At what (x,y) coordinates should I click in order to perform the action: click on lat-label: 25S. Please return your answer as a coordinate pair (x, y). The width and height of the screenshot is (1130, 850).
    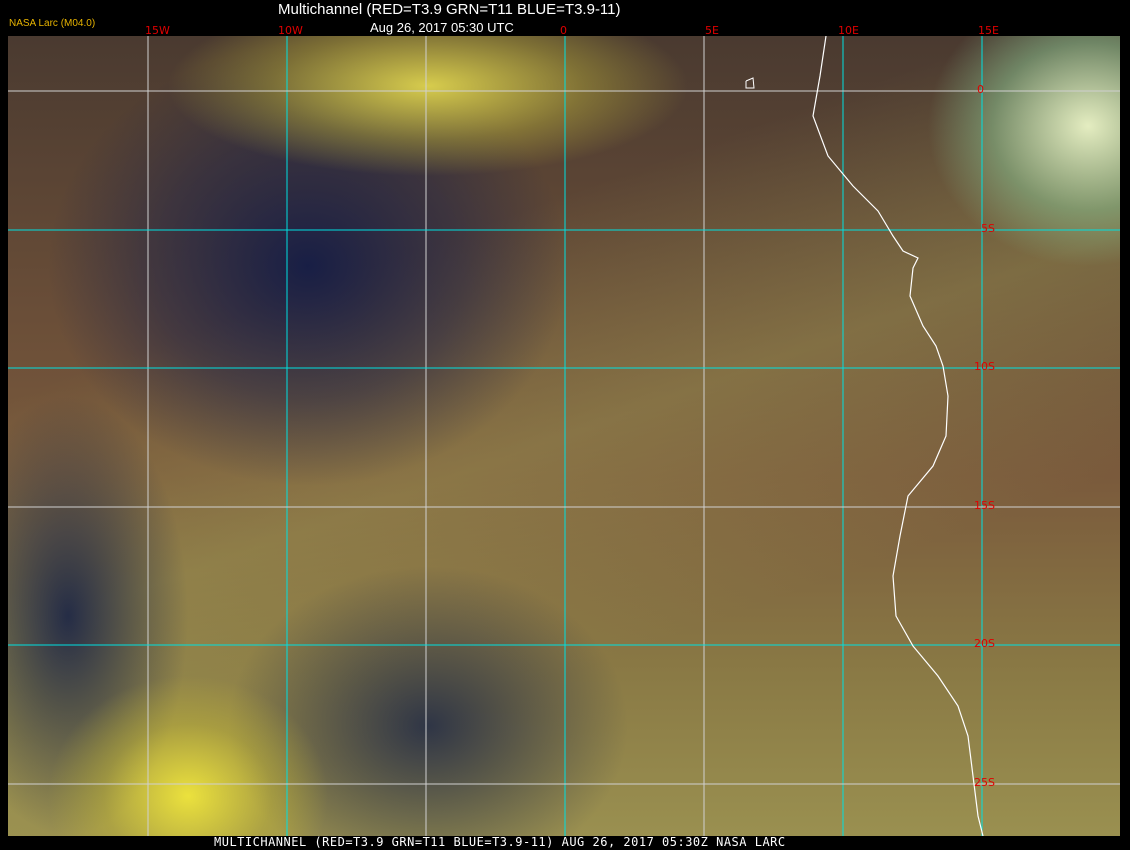
    Looking at the image, I should click on (984, 782).